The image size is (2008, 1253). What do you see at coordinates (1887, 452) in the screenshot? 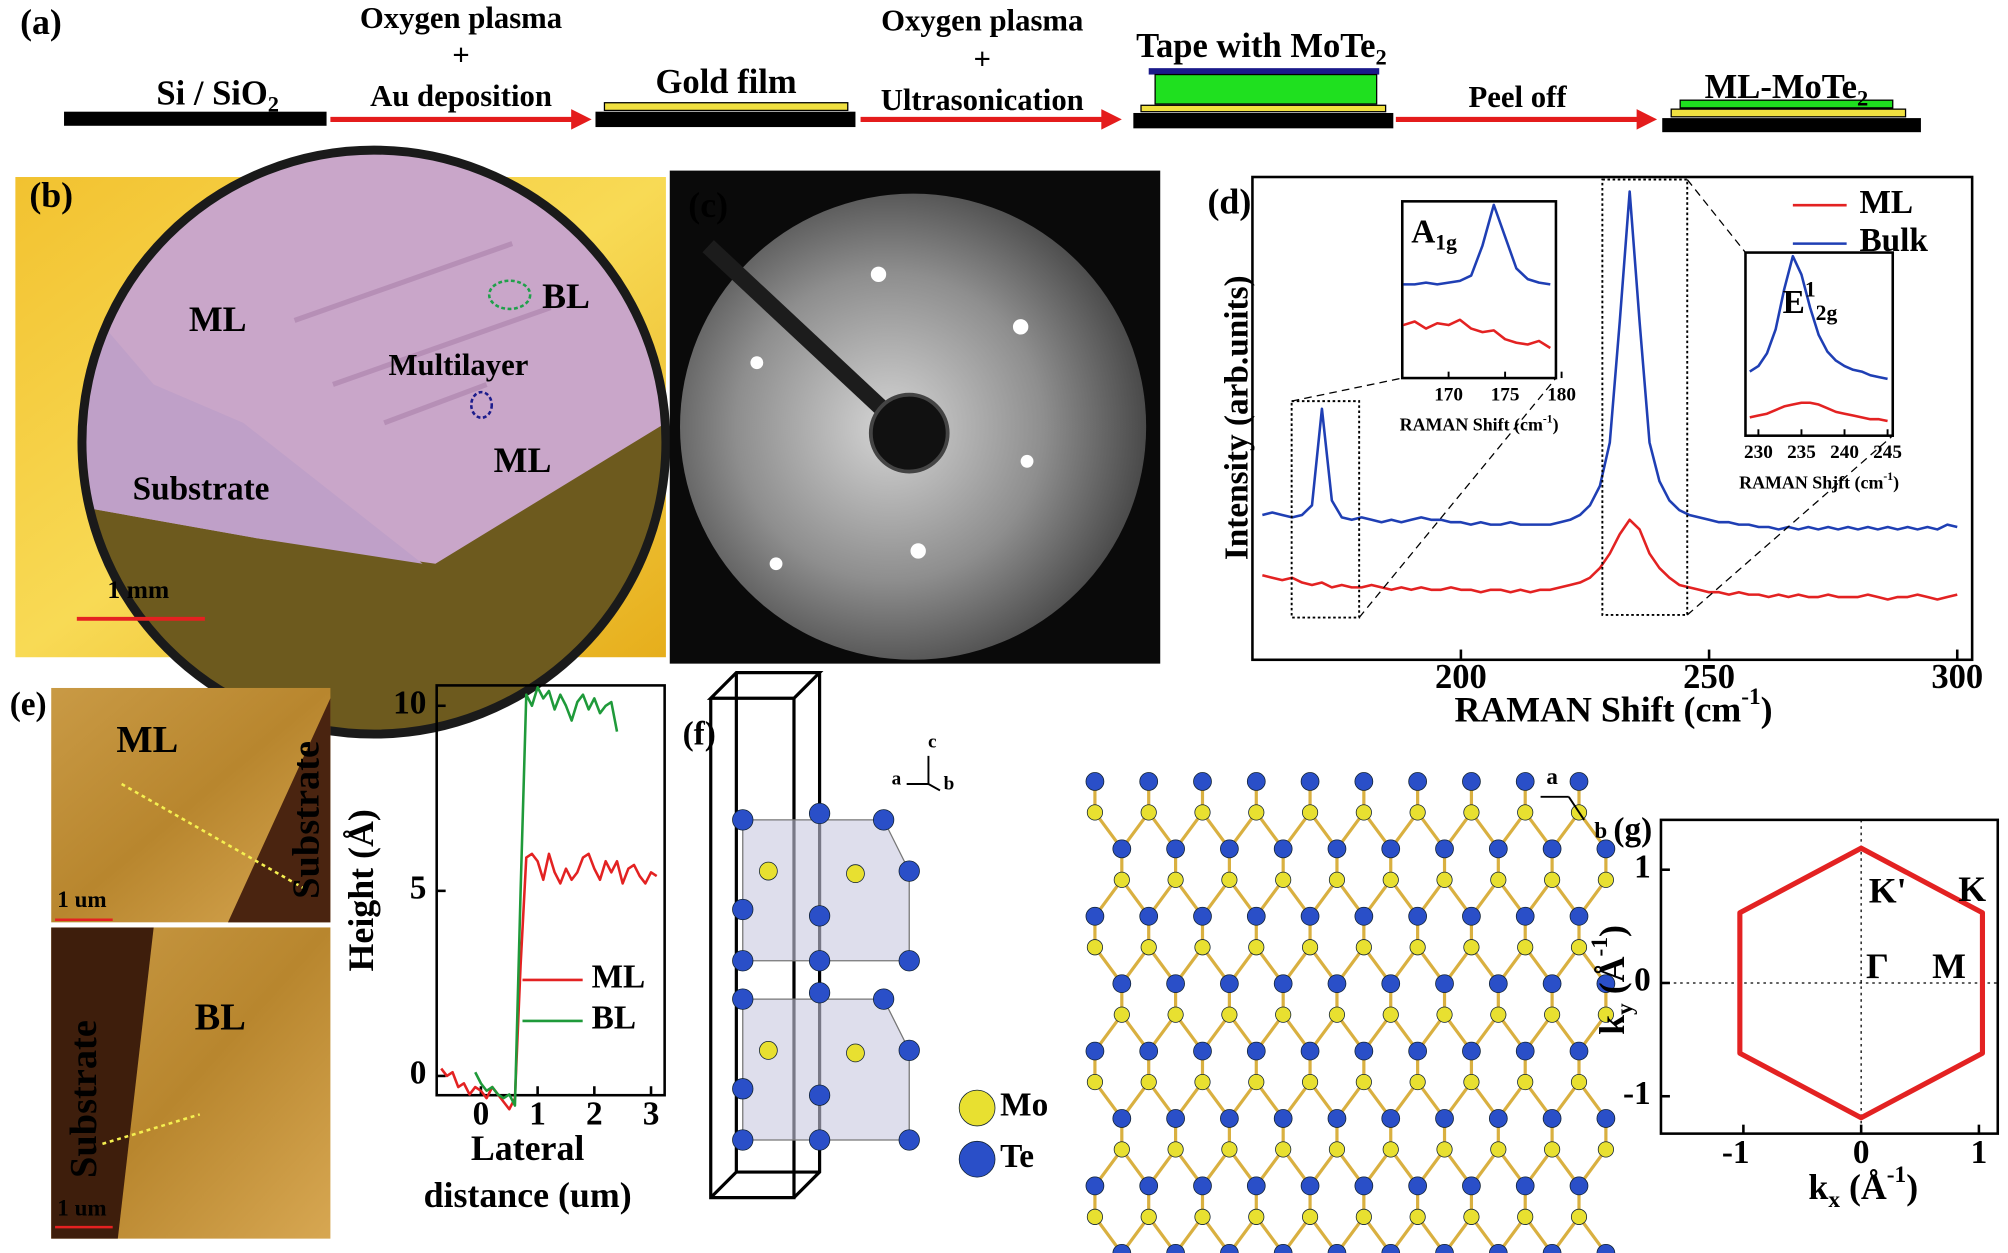
I see `x-tick-label: 245` at bounding box center [1887, 452].